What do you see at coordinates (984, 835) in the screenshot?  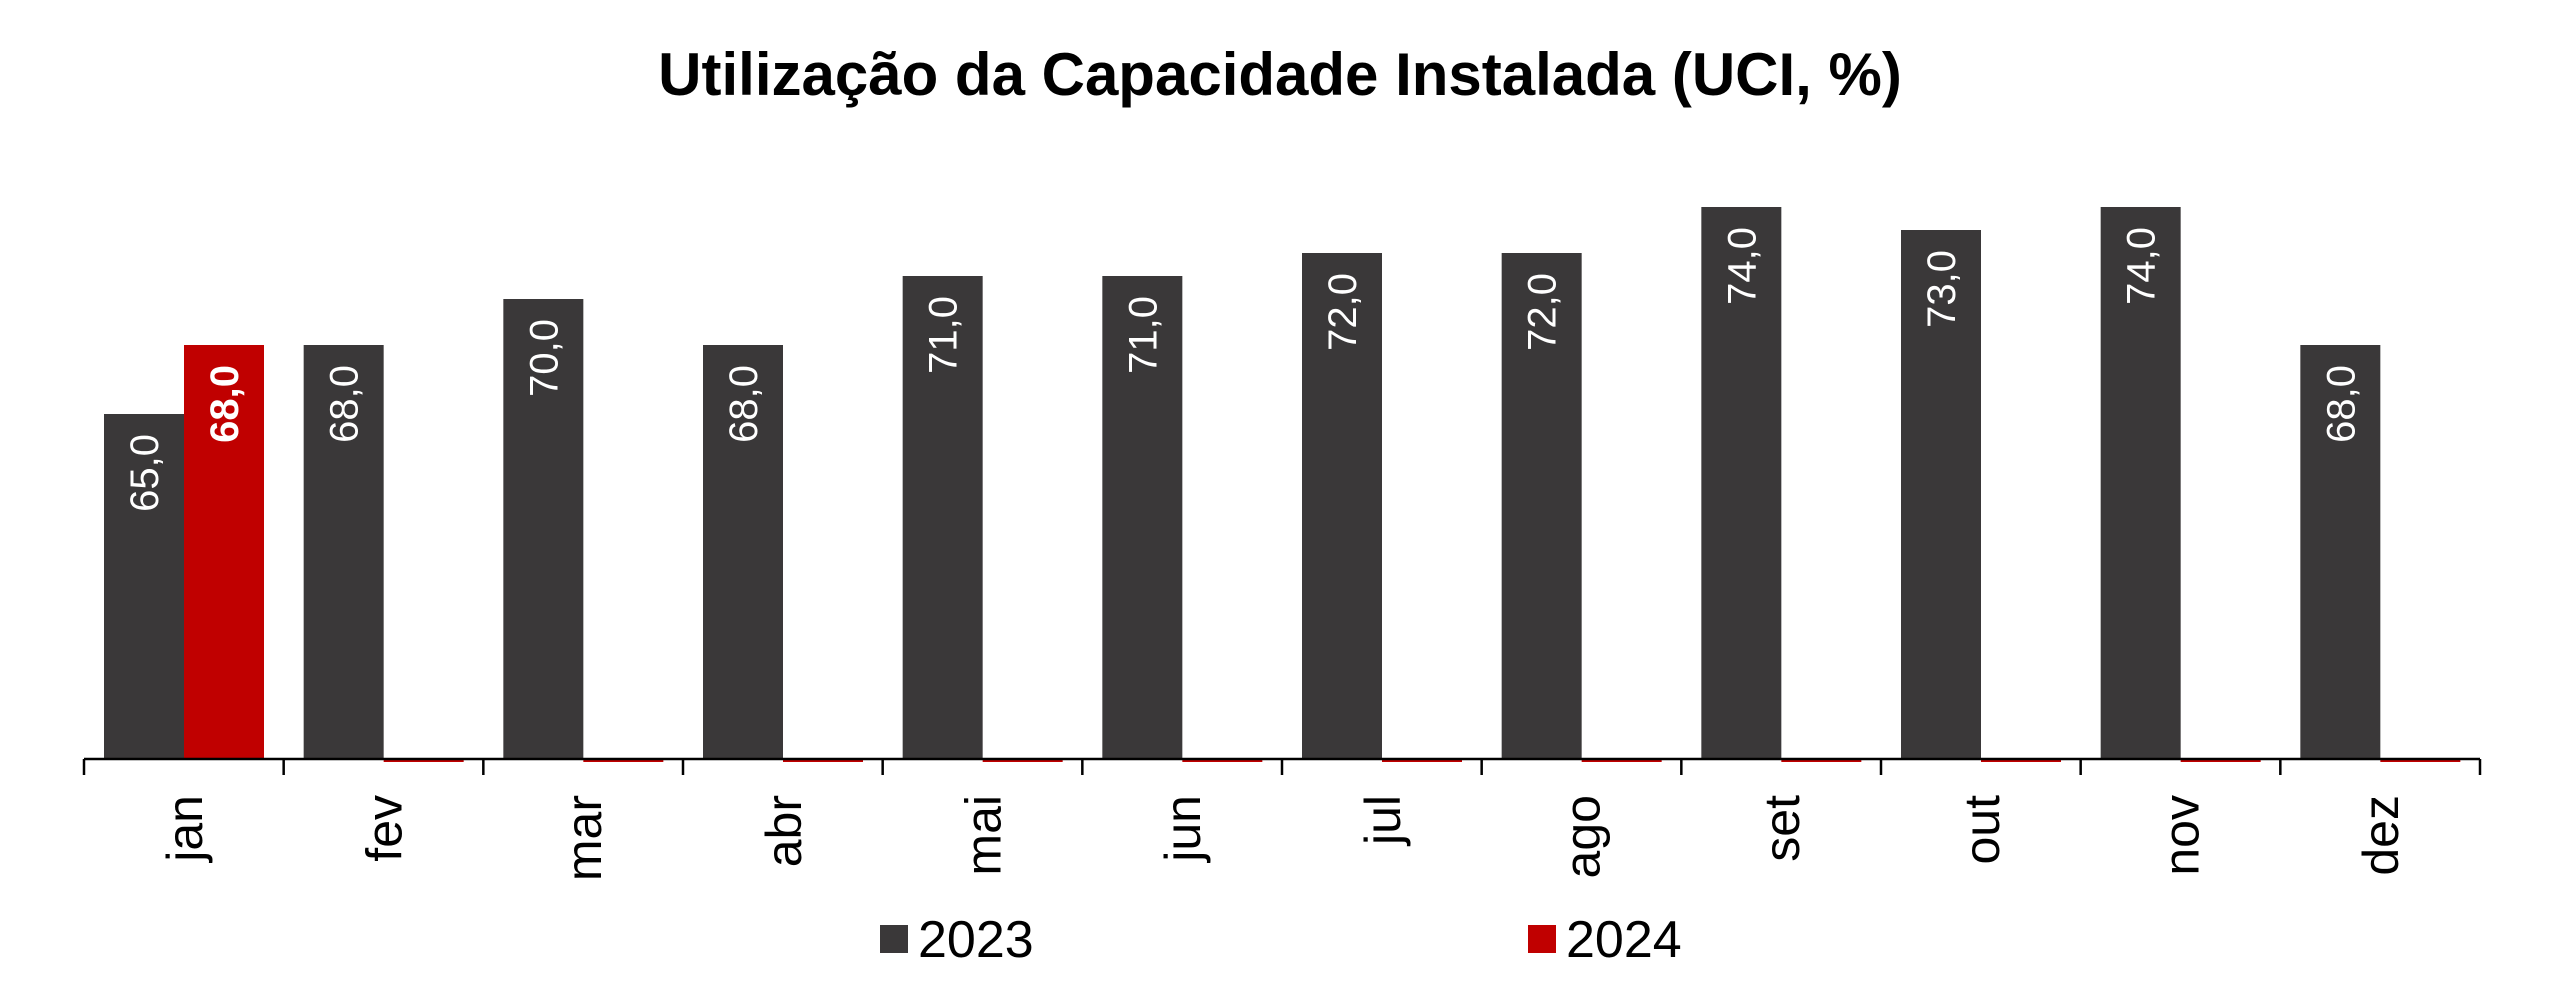 I see `x-tick-label-mai: mai` at bounding box center [984, 835].